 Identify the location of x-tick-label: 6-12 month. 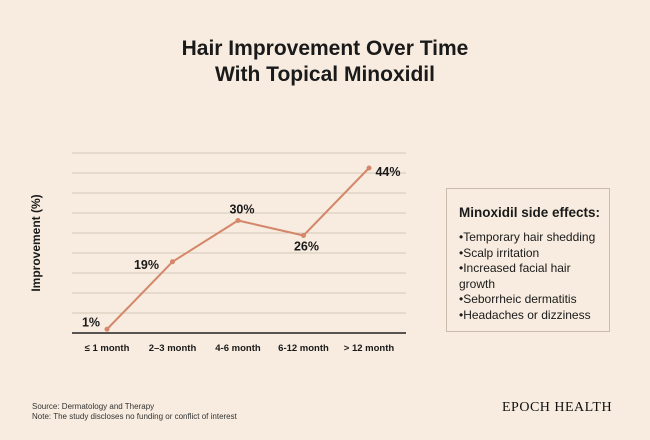
(303, 348).